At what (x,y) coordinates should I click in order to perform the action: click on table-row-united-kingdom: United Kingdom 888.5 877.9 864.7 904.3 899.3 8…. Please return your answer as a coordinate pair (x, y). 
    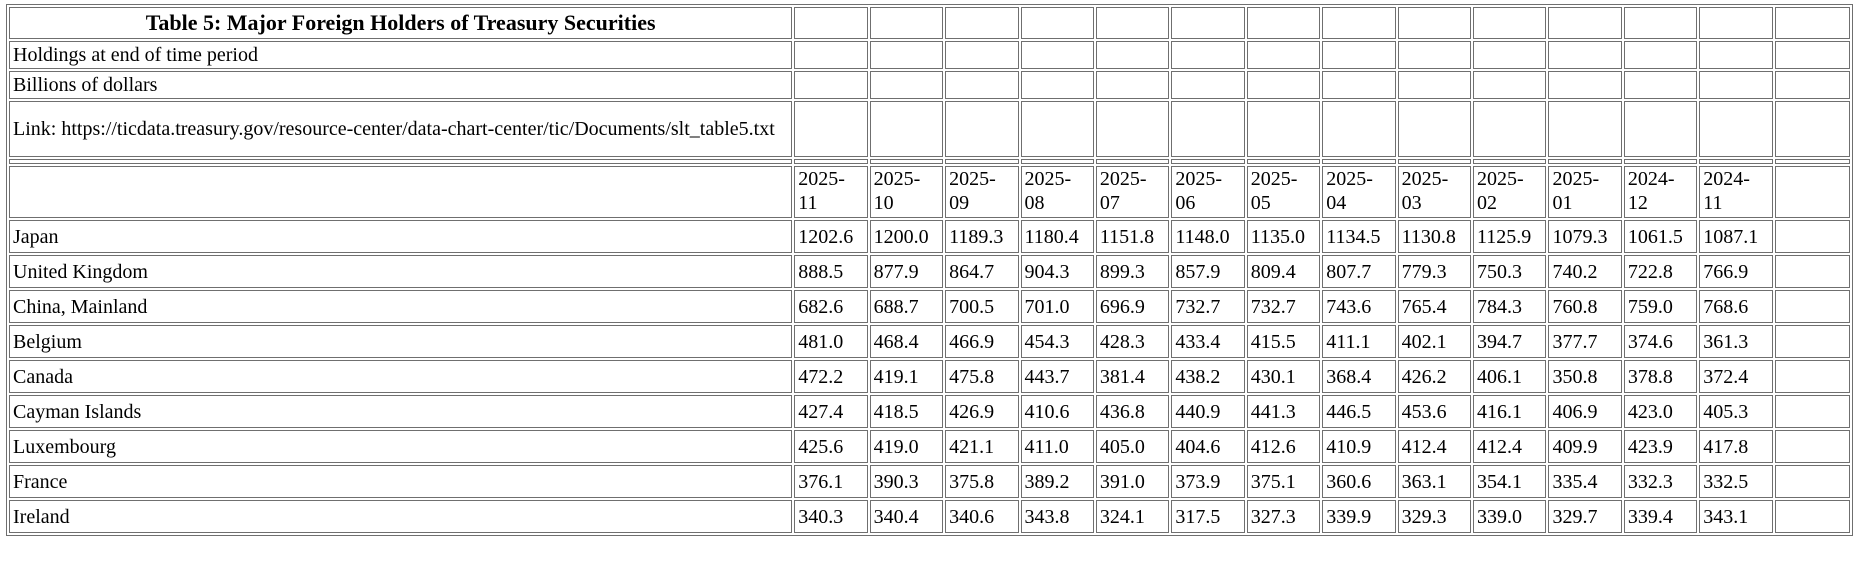
    Looking at the image, I should click on (929, 271).